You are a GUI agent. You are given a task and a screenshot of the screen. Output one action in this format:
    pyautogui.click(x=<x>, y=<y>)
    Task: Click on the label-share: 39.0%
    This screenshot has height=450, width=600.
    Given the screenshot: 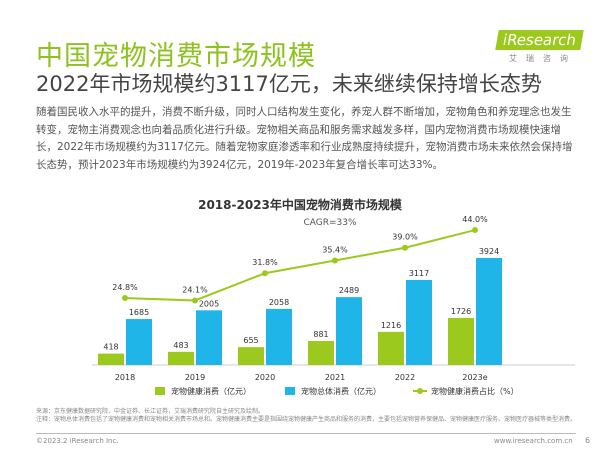 What is the action you would take?
    pyautogui.click(x=405, y=237)
    